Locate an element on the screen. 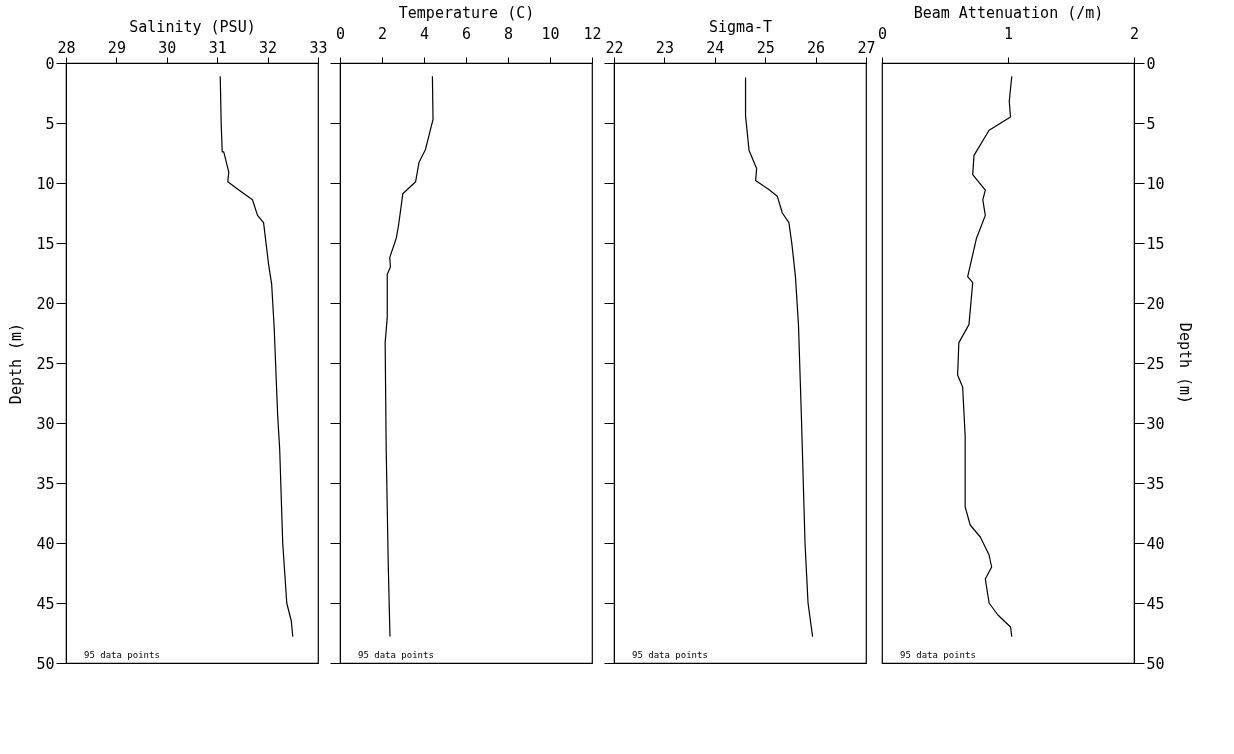  x-tick-label: 33 is located at coordinates (318, 47).